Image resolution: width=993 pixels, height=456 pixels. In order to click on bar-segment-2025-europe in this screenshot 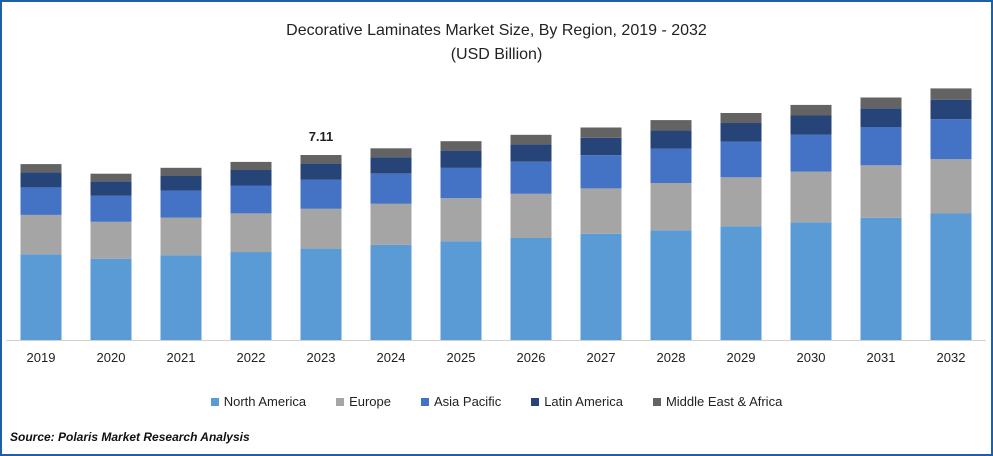, I will do `click(461, 220)`.